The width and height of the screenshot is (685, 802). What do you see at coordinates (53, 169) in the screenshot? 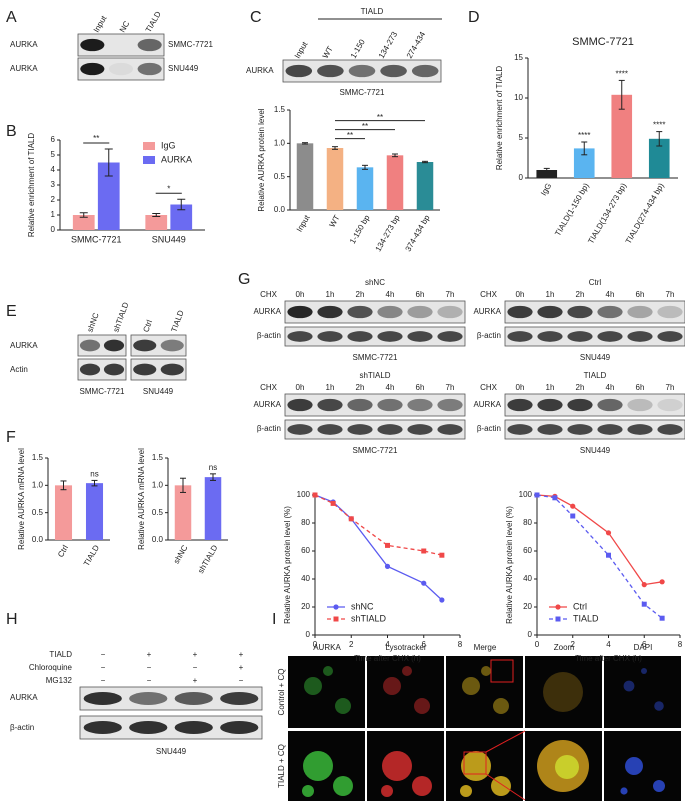
I see `y-tick-label: 4` at bounding box center [53, 169].